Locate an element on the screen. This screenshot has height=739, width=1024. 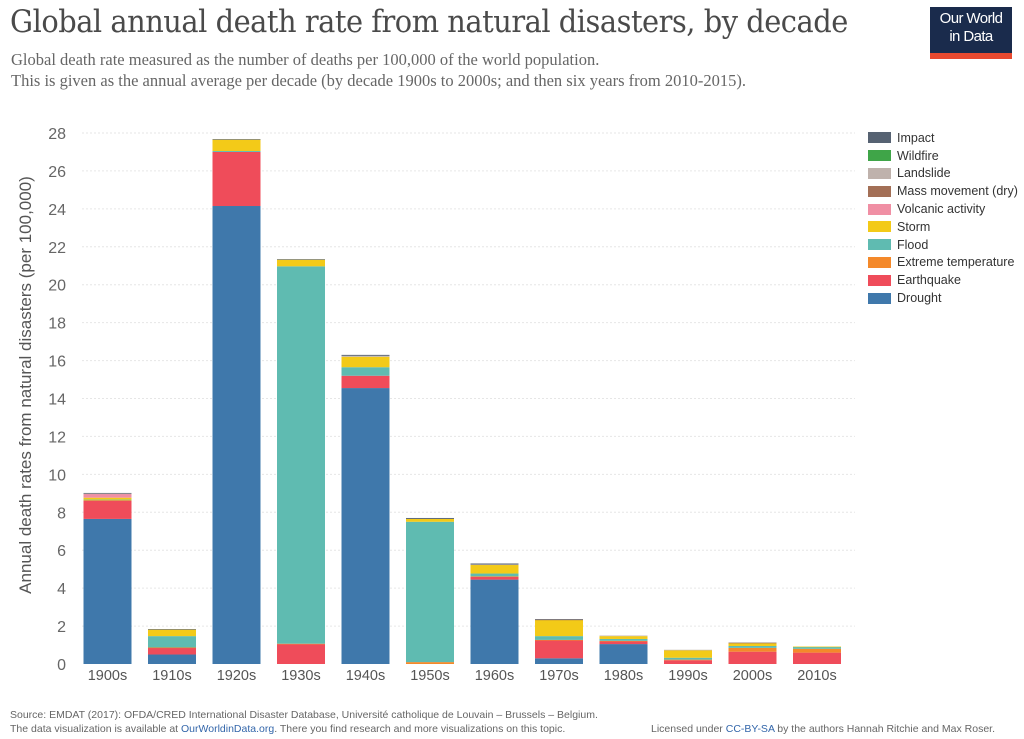
bar-stack-1910s is located at coordinates (172, 646).